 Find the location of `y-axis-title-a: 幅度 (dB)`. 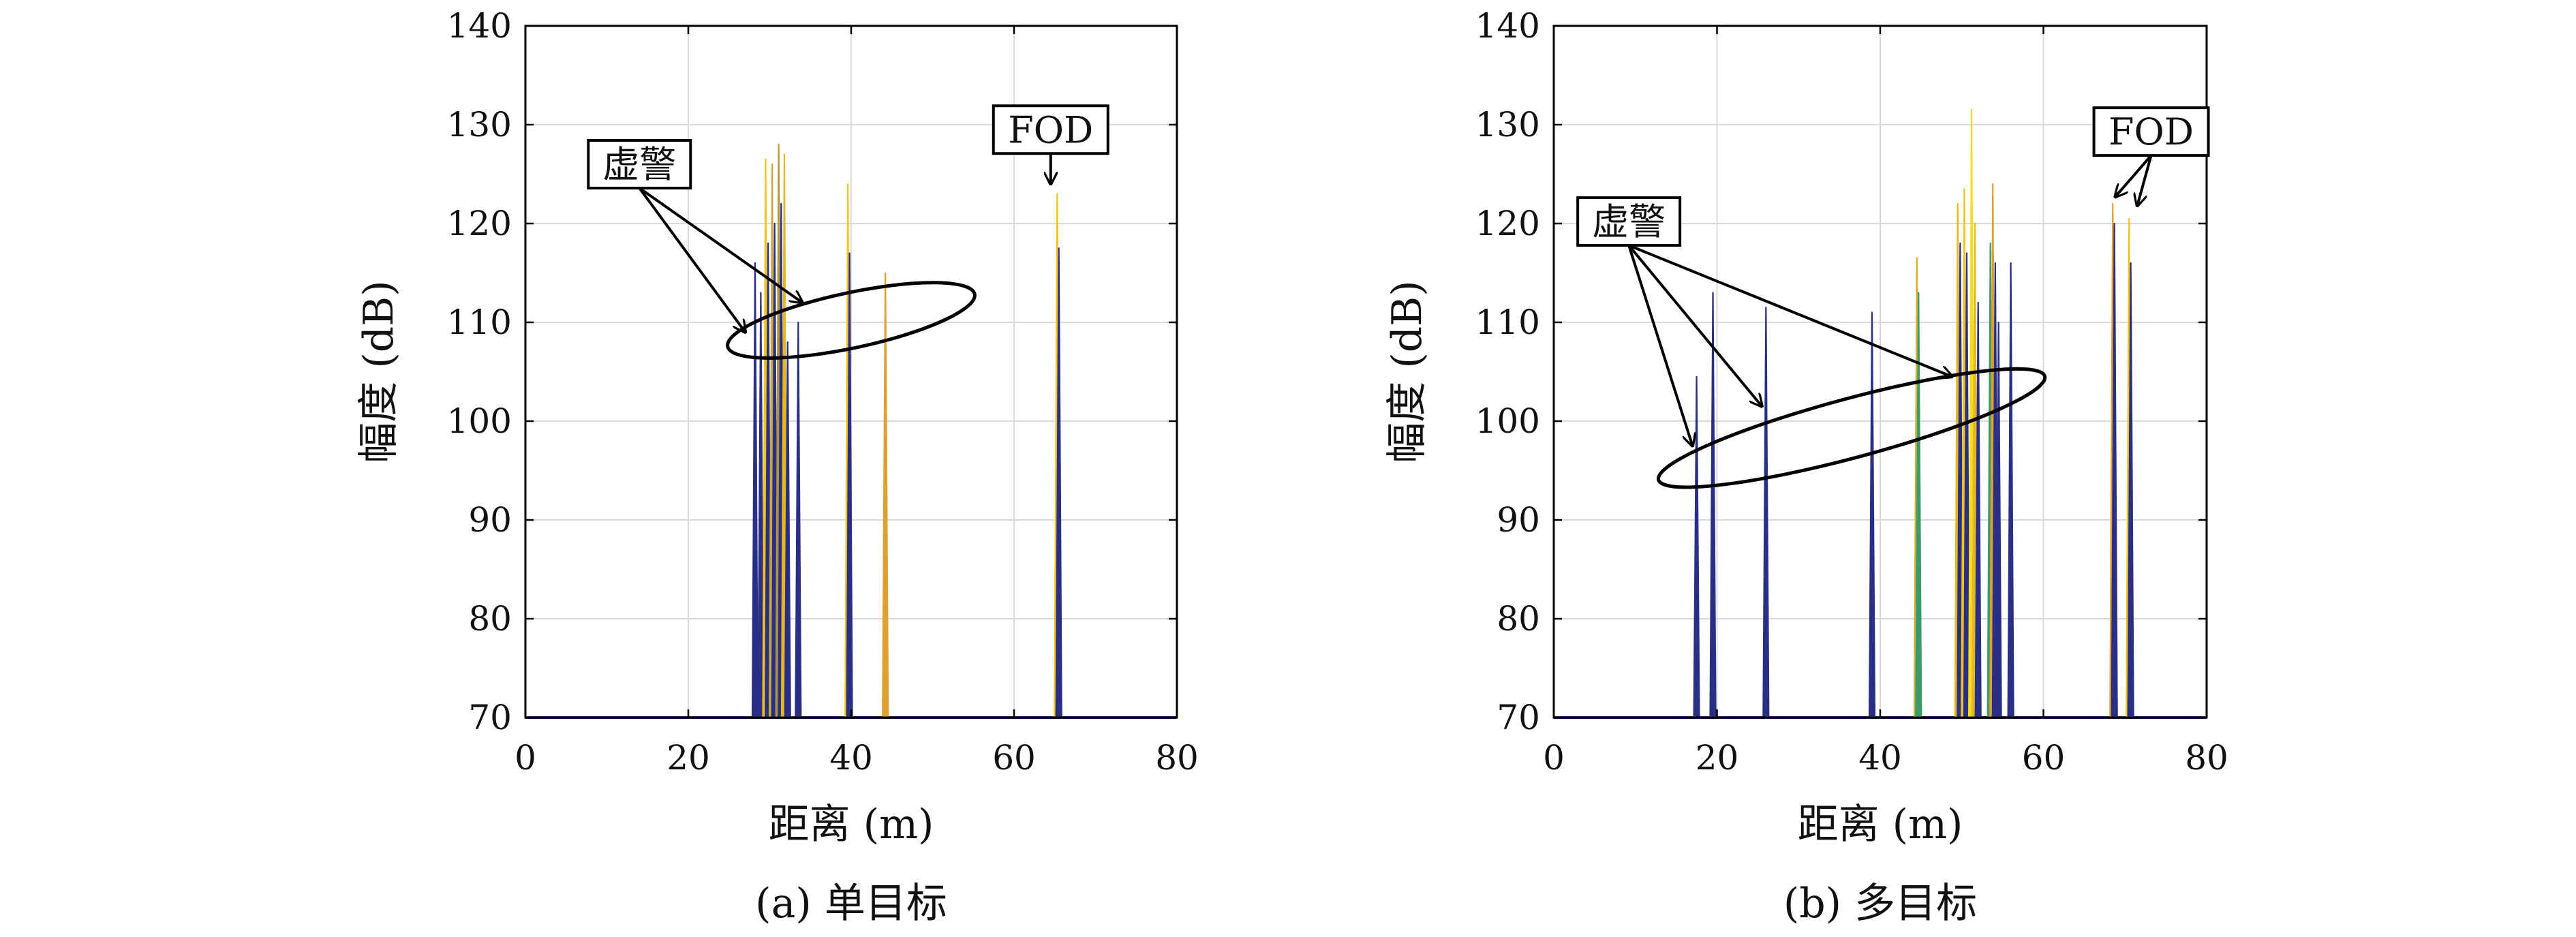

y-axis-title-a: 幅度 (dB) is located at coordinates (379, 371).